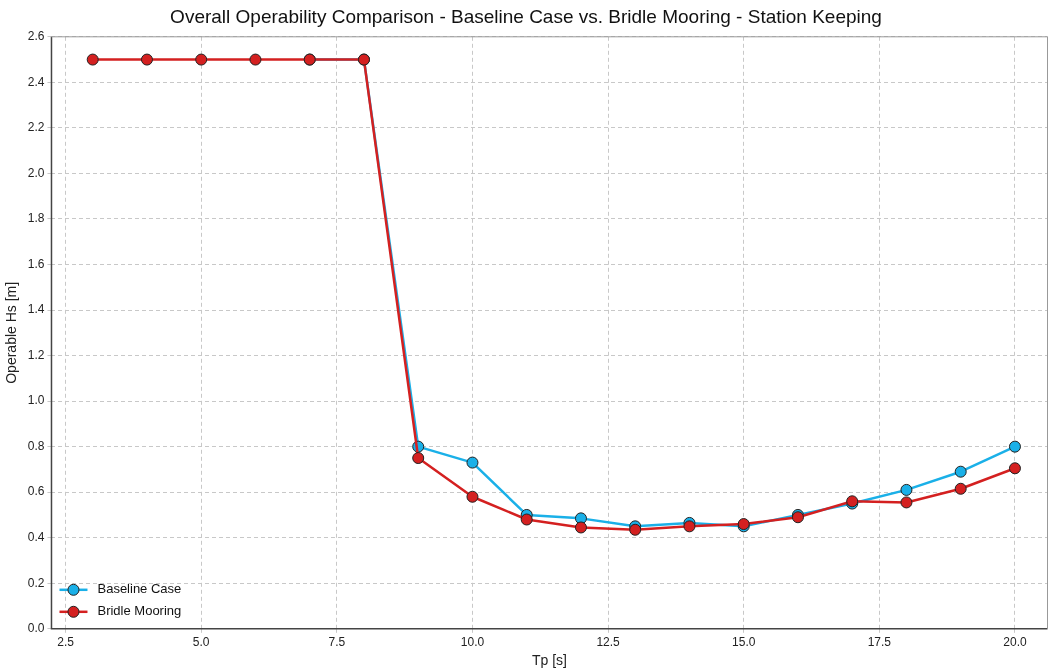 The image size is (1054, 670). Describe the element at coordinates (36, 81) in the screenshot. I see `y-tick-label: 2.4` at that location.